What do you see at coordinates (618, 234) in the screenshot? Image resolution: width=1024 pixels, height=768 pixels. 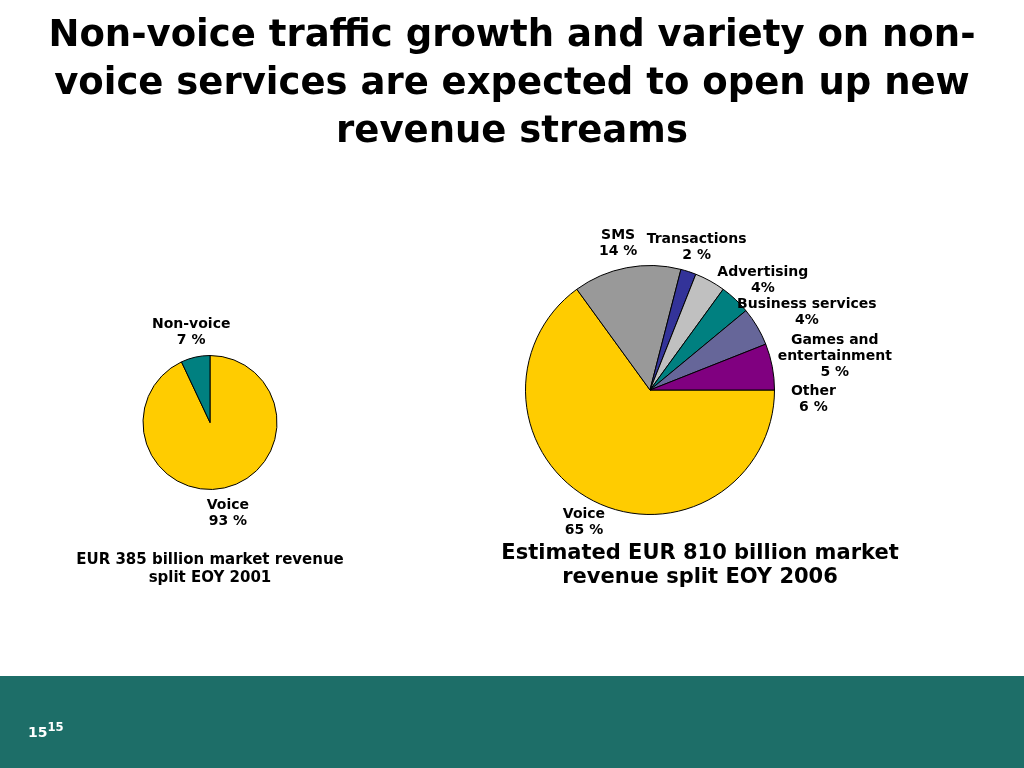 I see `slice-label: SMS` at bounding box center [618, 234].